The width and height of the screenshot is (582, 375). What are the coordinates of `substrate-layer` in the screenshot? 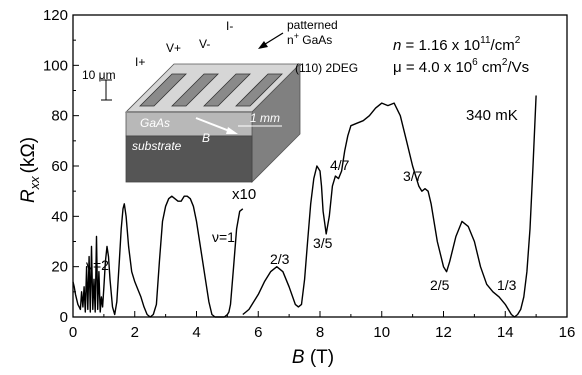 It's located at (189, 159).